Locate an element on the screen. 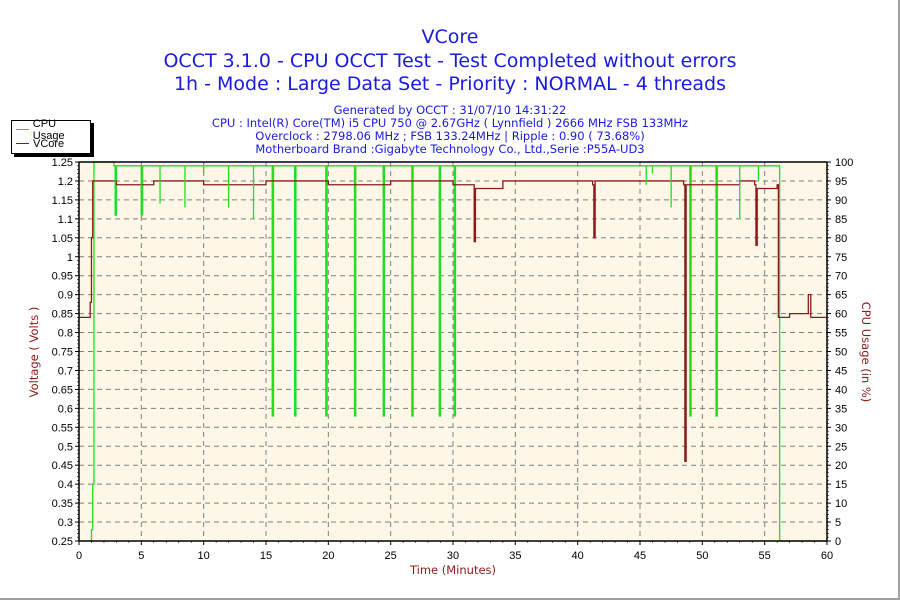  y-tick-label: 0.25 is located at coordinates (62, 542).